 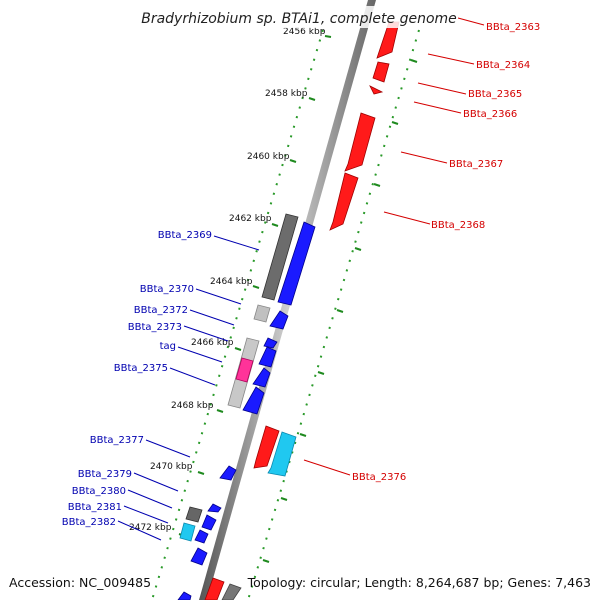 What do you see at coordinates (212, 343) in the screenshot?
I see `tick-label: 2466 kbp` at bounding box center [212, 343].